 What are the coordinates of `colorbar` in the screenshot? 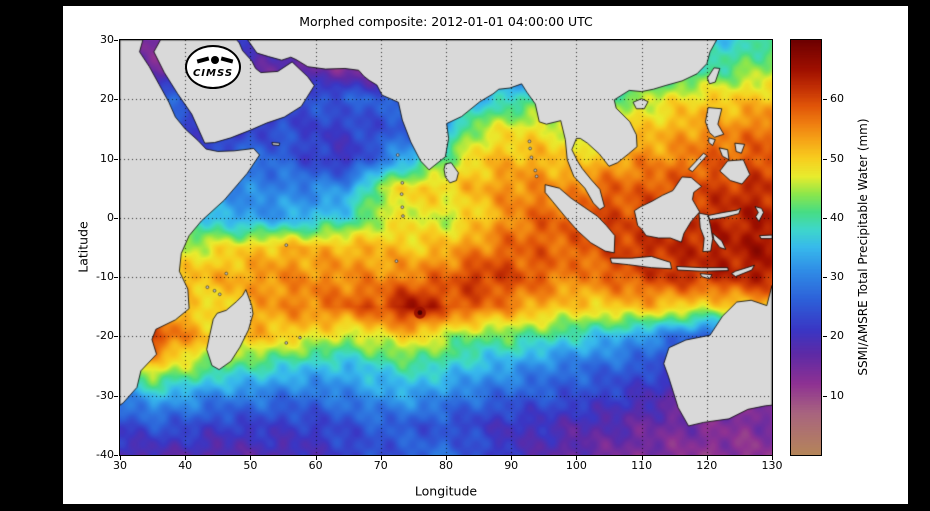 It's located at (806, 247).